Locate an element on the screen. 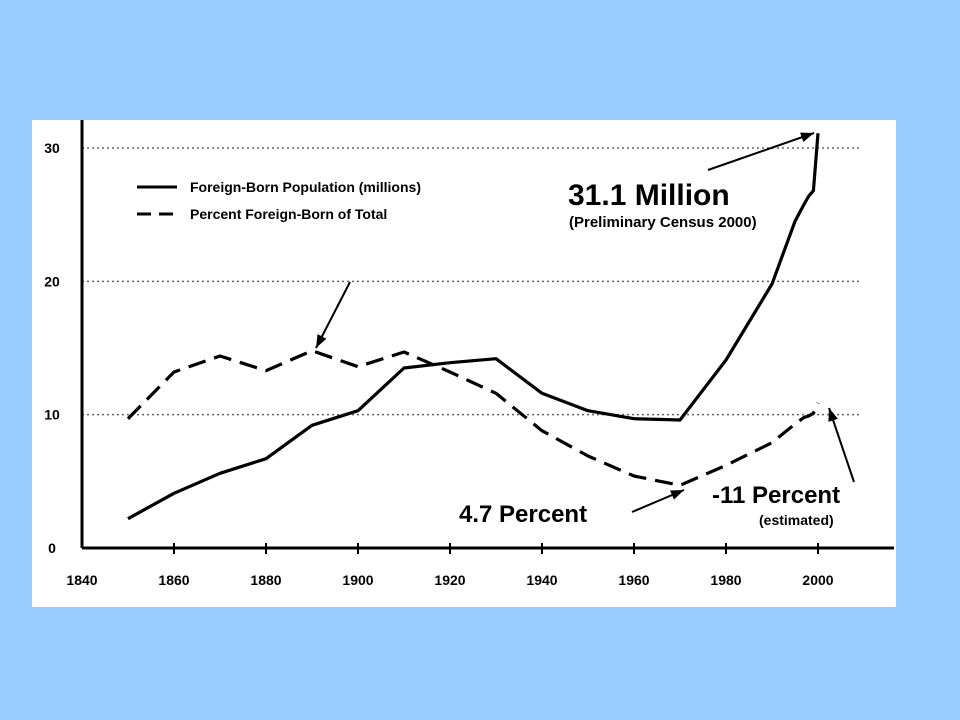 This screenshot has width=960, height=720. arrow-percent-peak-head is located at coordinates (321, 341).